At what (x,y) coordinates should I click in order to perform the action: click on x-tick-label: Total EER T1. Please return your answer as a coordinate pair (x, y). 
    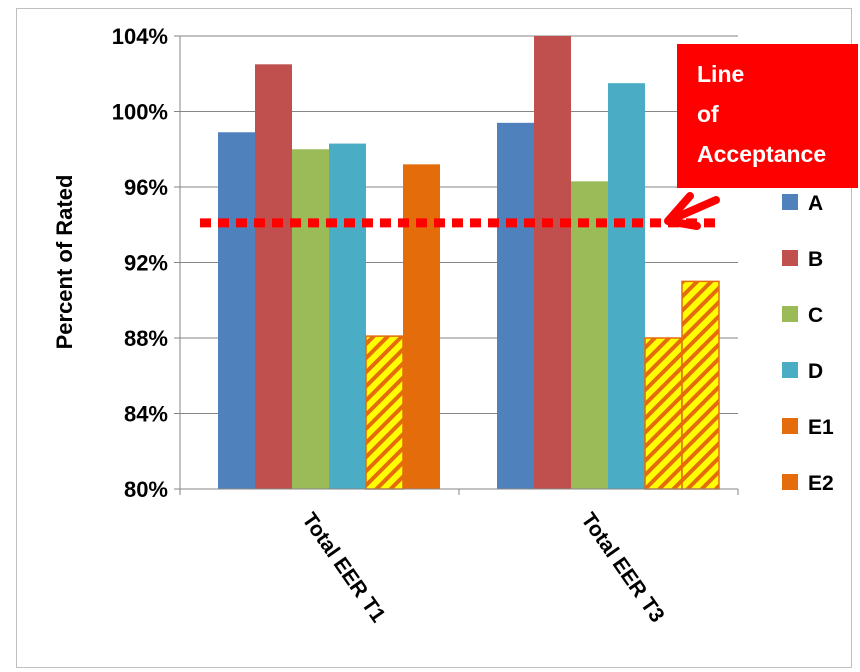
    Looking at the image, I should click on (343, 568).